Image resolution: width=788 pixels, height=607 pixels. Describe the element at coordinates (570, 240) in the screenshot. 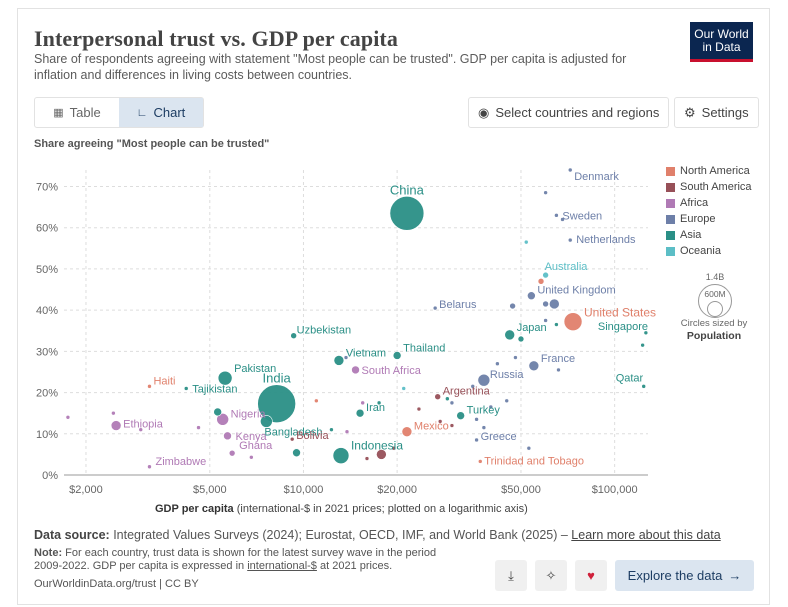

I see `point-netherlands` at that location.